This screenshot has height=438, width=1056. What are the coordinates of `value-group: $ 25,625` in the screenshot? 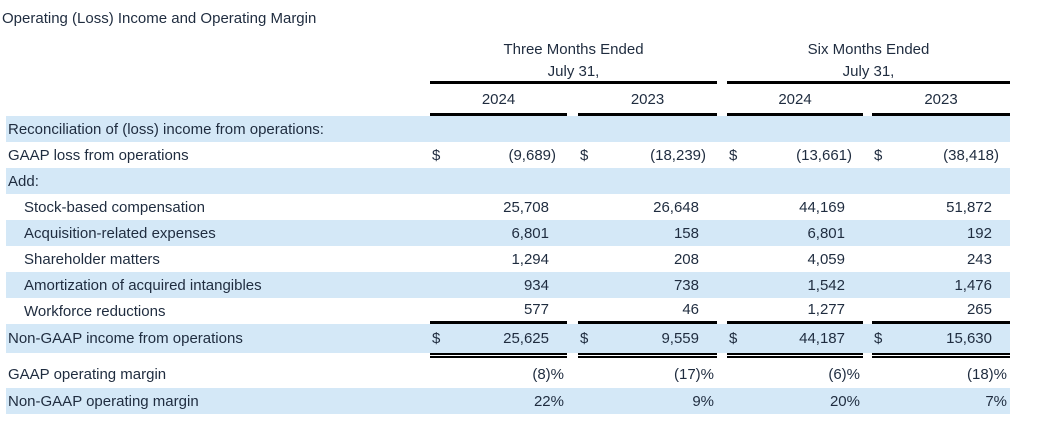 It's located at (498, 338).